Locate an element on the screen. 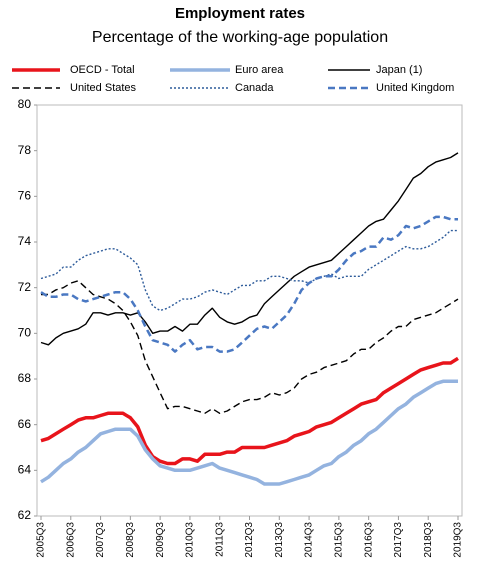 The image size is (479, 572). x-tick-label: 2008Q3 is located at coordinates (130, 540).